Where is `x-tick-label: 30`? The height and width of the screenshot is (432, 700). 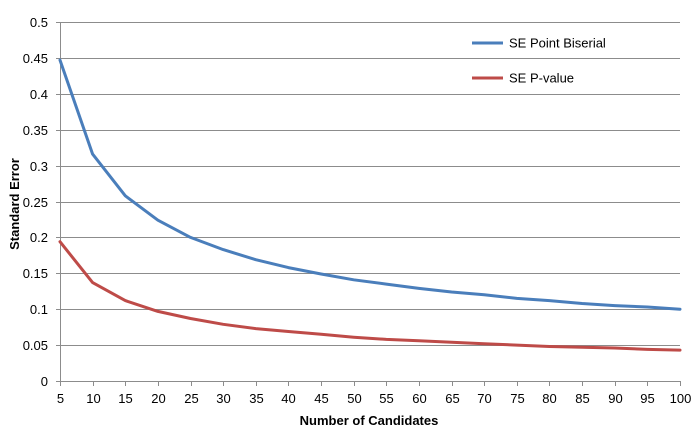 x-tick-label: 30 is located at coordinates (223, 398).